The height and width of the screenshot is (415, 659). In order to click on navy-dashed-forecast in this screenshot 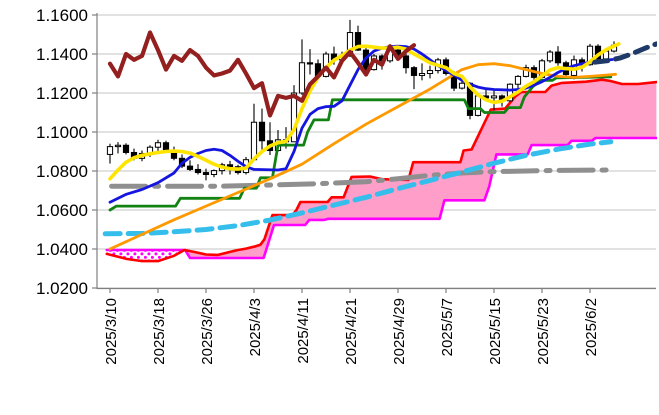, I will do `click(624, 53)`.